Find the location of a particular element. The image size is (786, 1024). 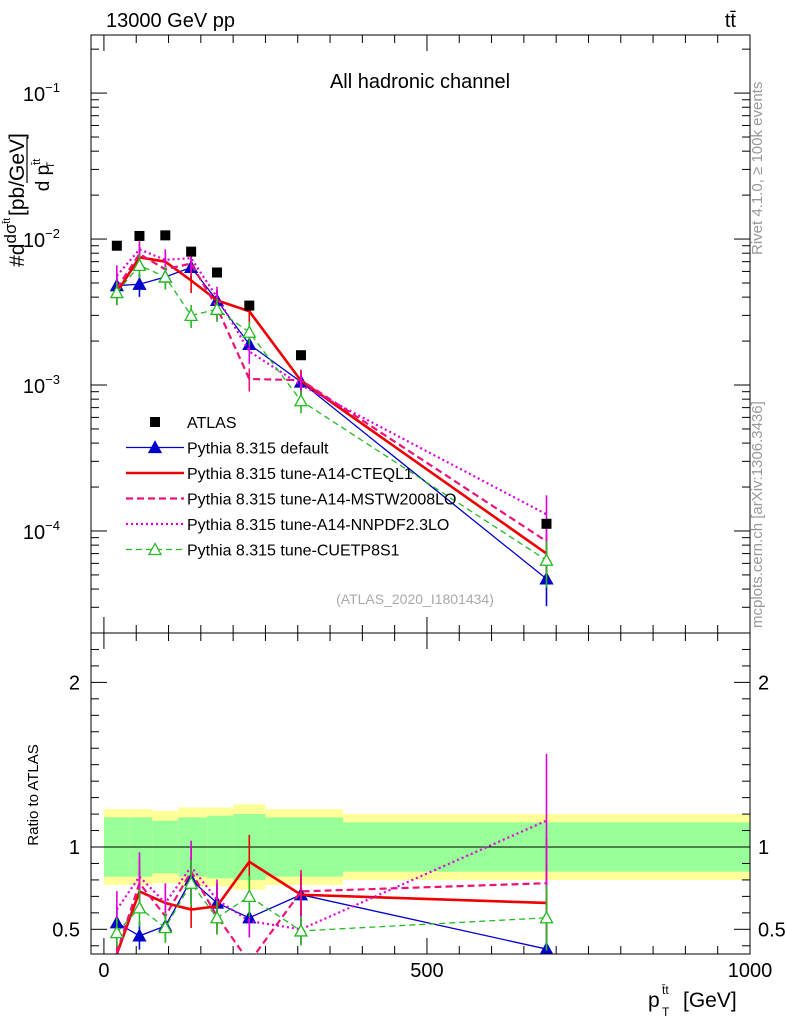

ylabel-denominator-p: d p is located at coordinates (43, 178).